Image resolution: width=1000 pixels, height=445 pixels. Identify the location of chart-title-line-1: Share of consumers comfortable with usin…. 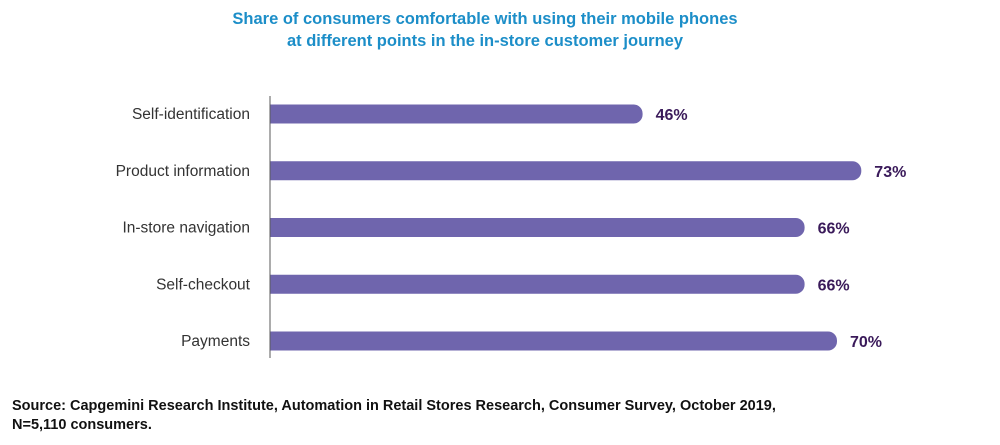
(485, 19).